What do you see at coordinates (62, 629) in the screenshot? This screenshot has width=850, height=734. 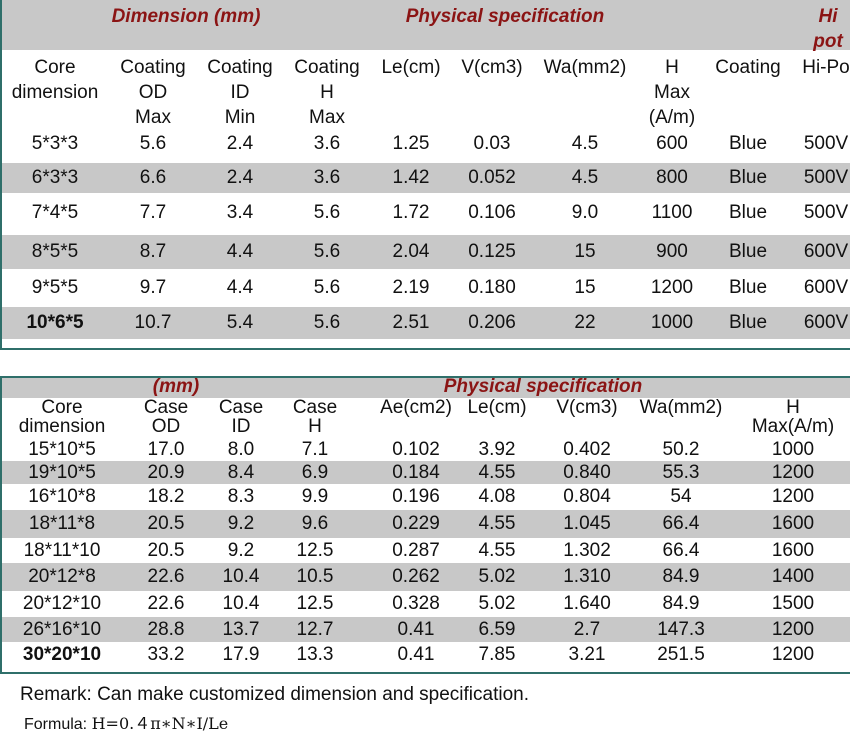 I see `table-cell: 26*16*10` at bounding box center [62, 629].